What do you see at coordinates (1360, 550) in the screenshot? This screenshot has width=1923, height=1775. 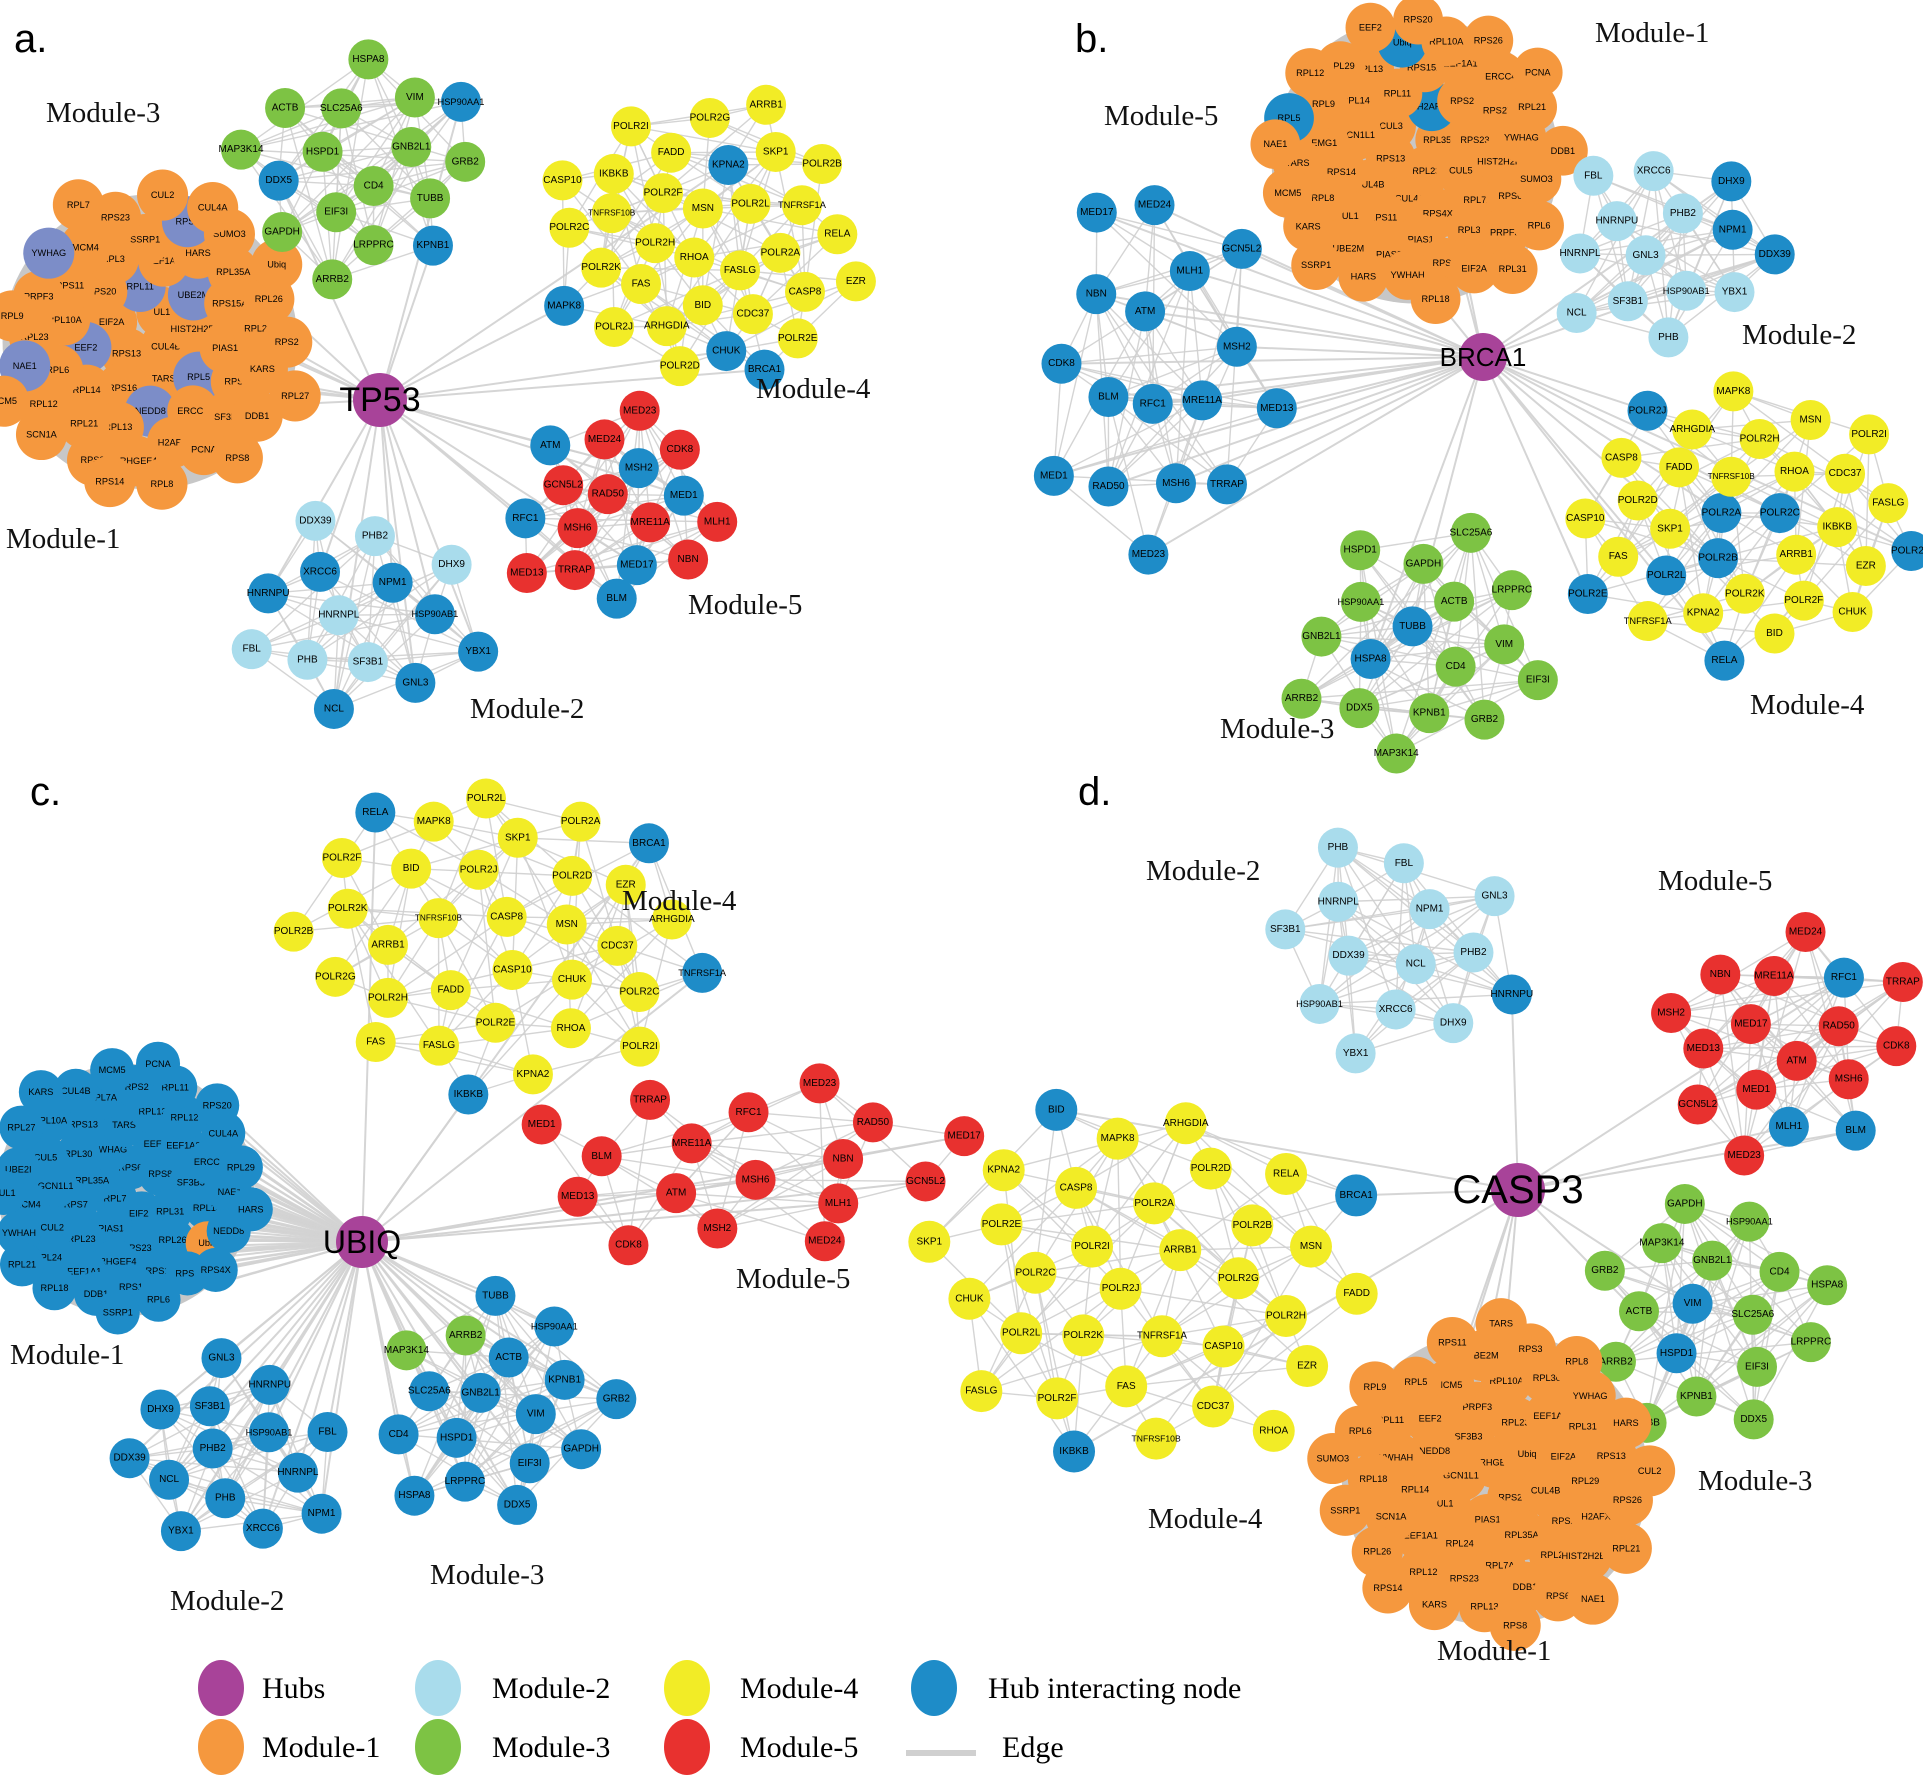 I see `node-HSPD1: HSPD1` at bounding box center [1360, 550].